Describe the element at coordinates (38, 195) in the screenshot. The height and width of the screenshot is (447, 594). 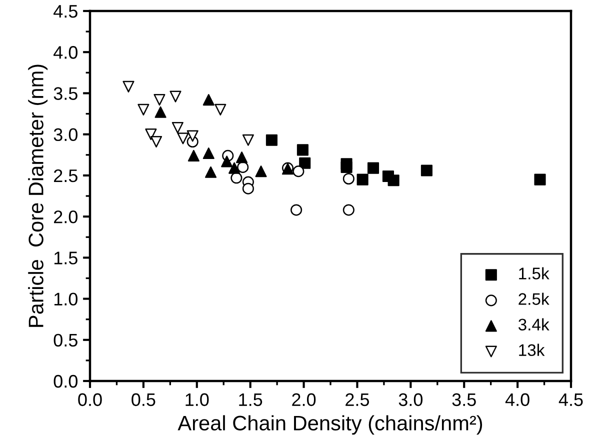
I see `y-axis-title: Particle Core Diameter (nm)` at that location.